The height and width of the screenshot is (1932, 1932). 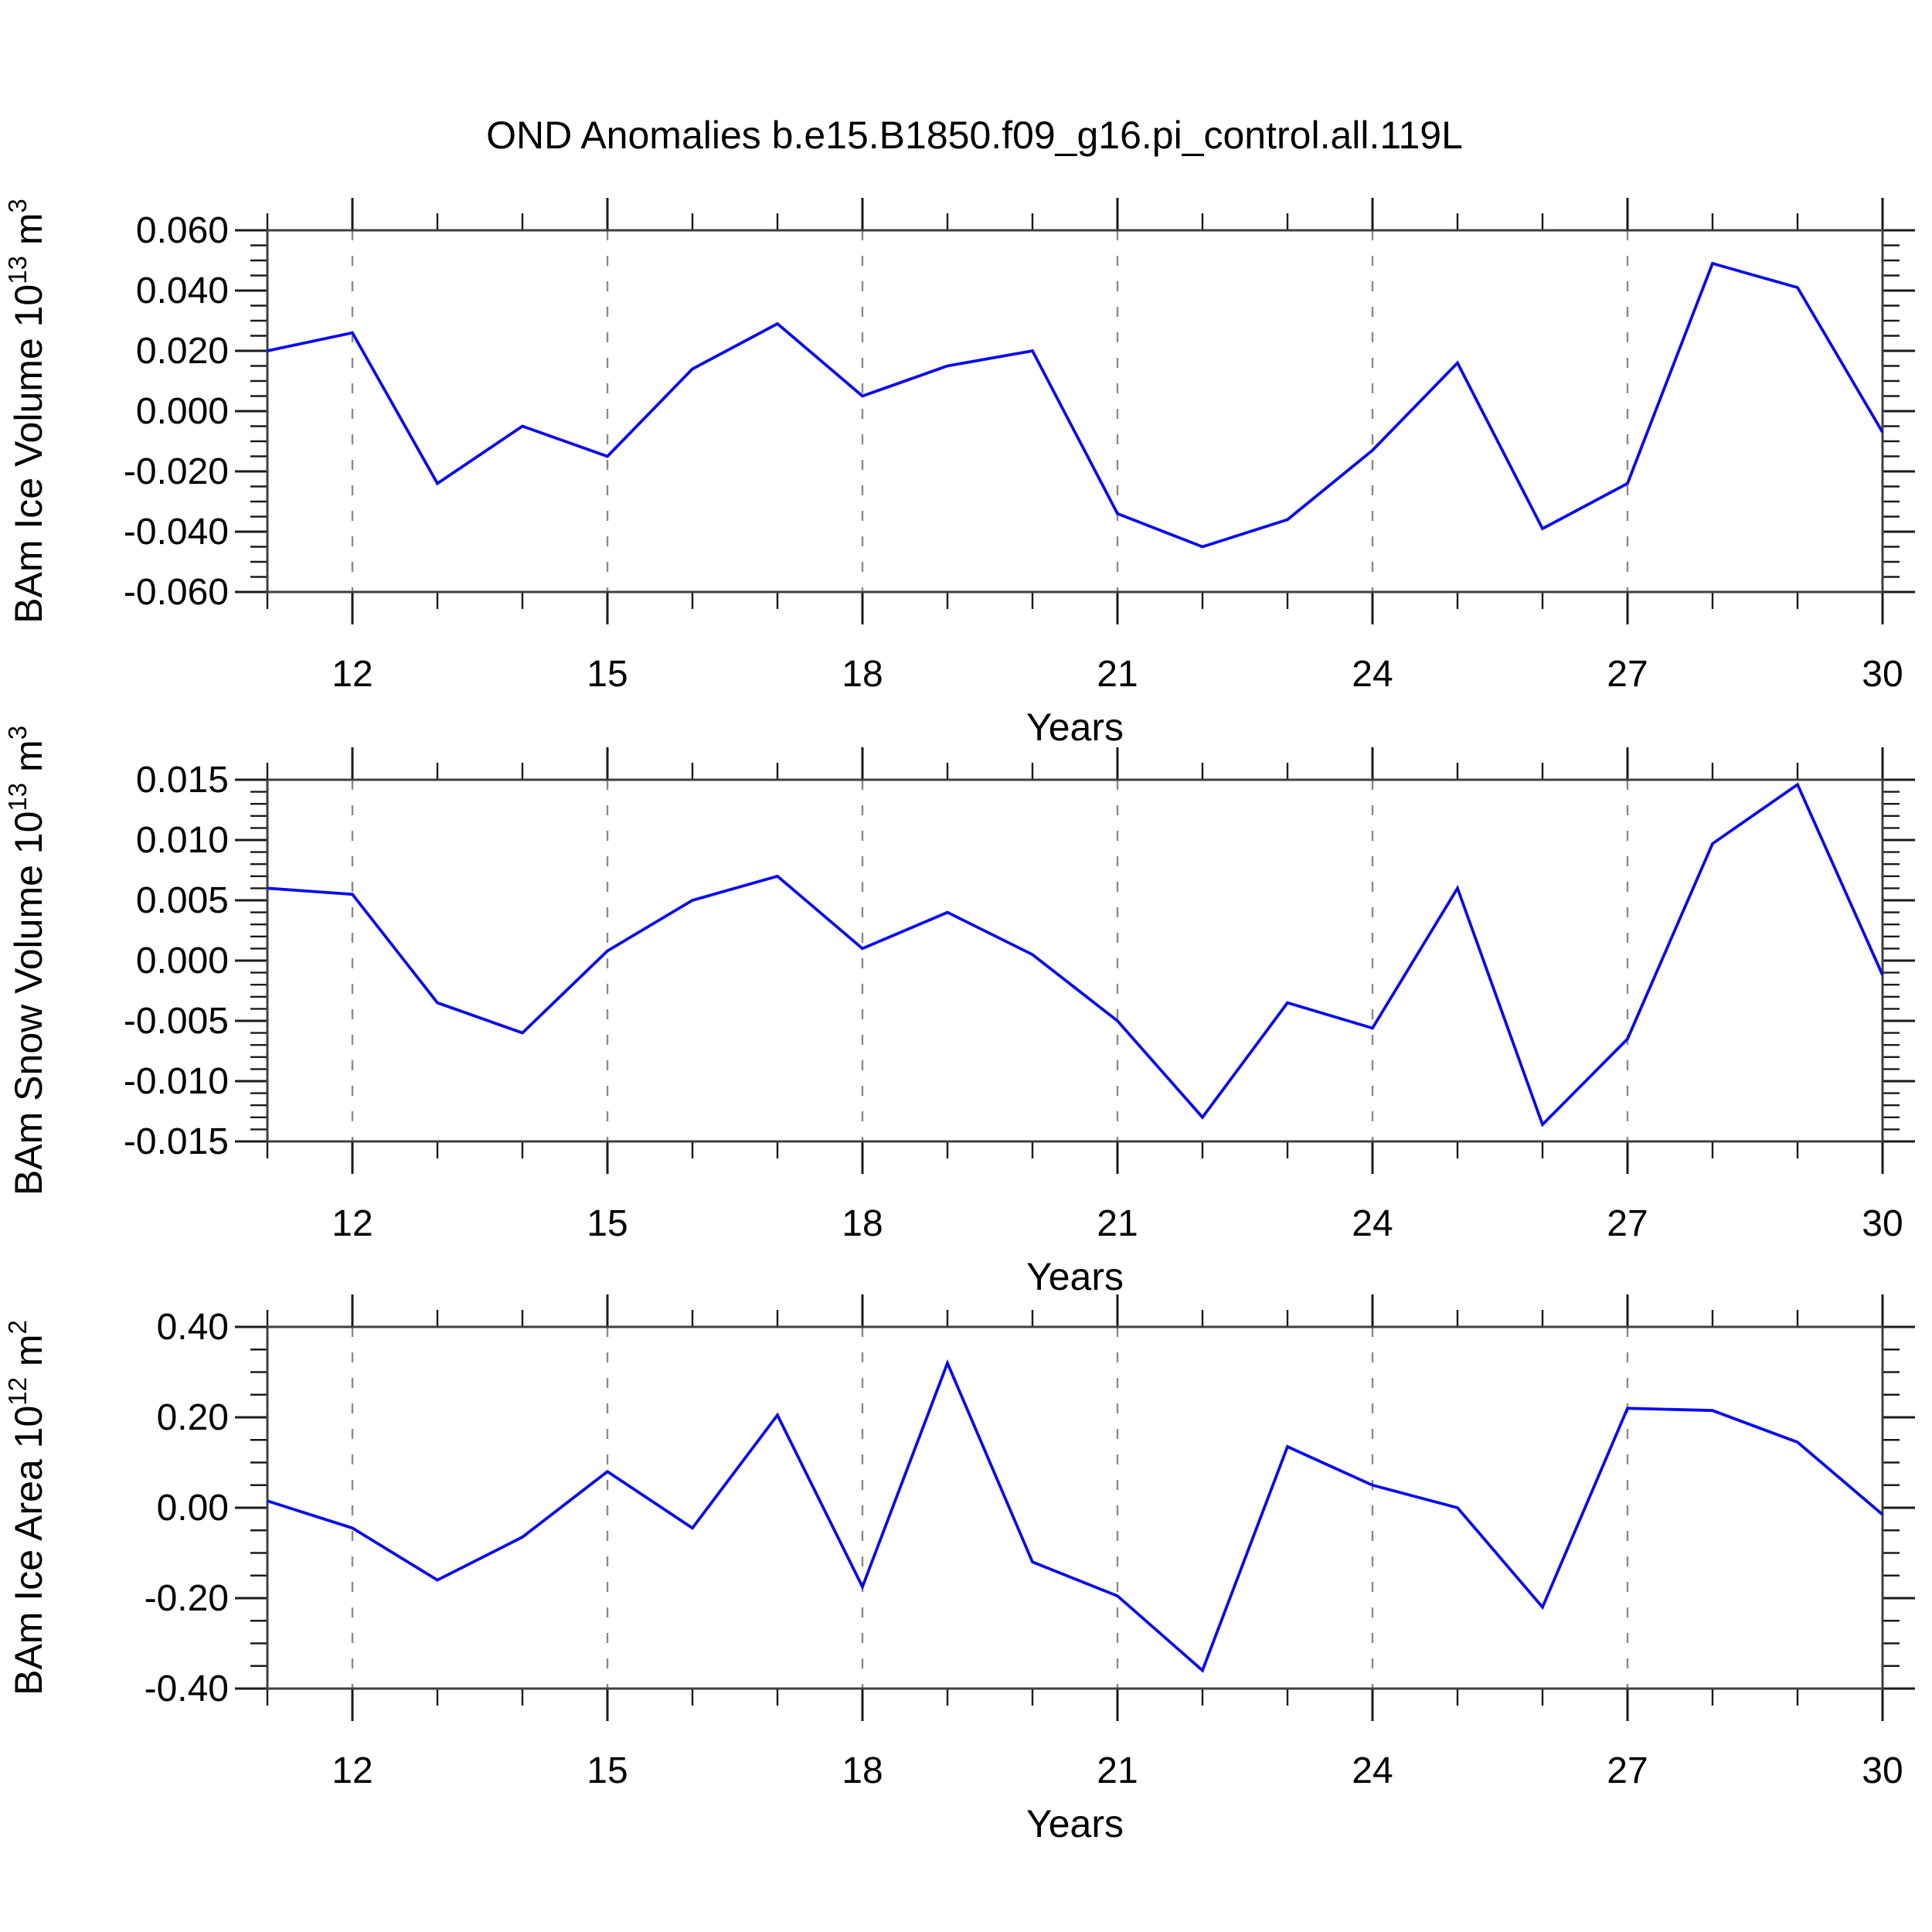 I want to click on y-tick-label: 0.015, so click(x=183, y=780).